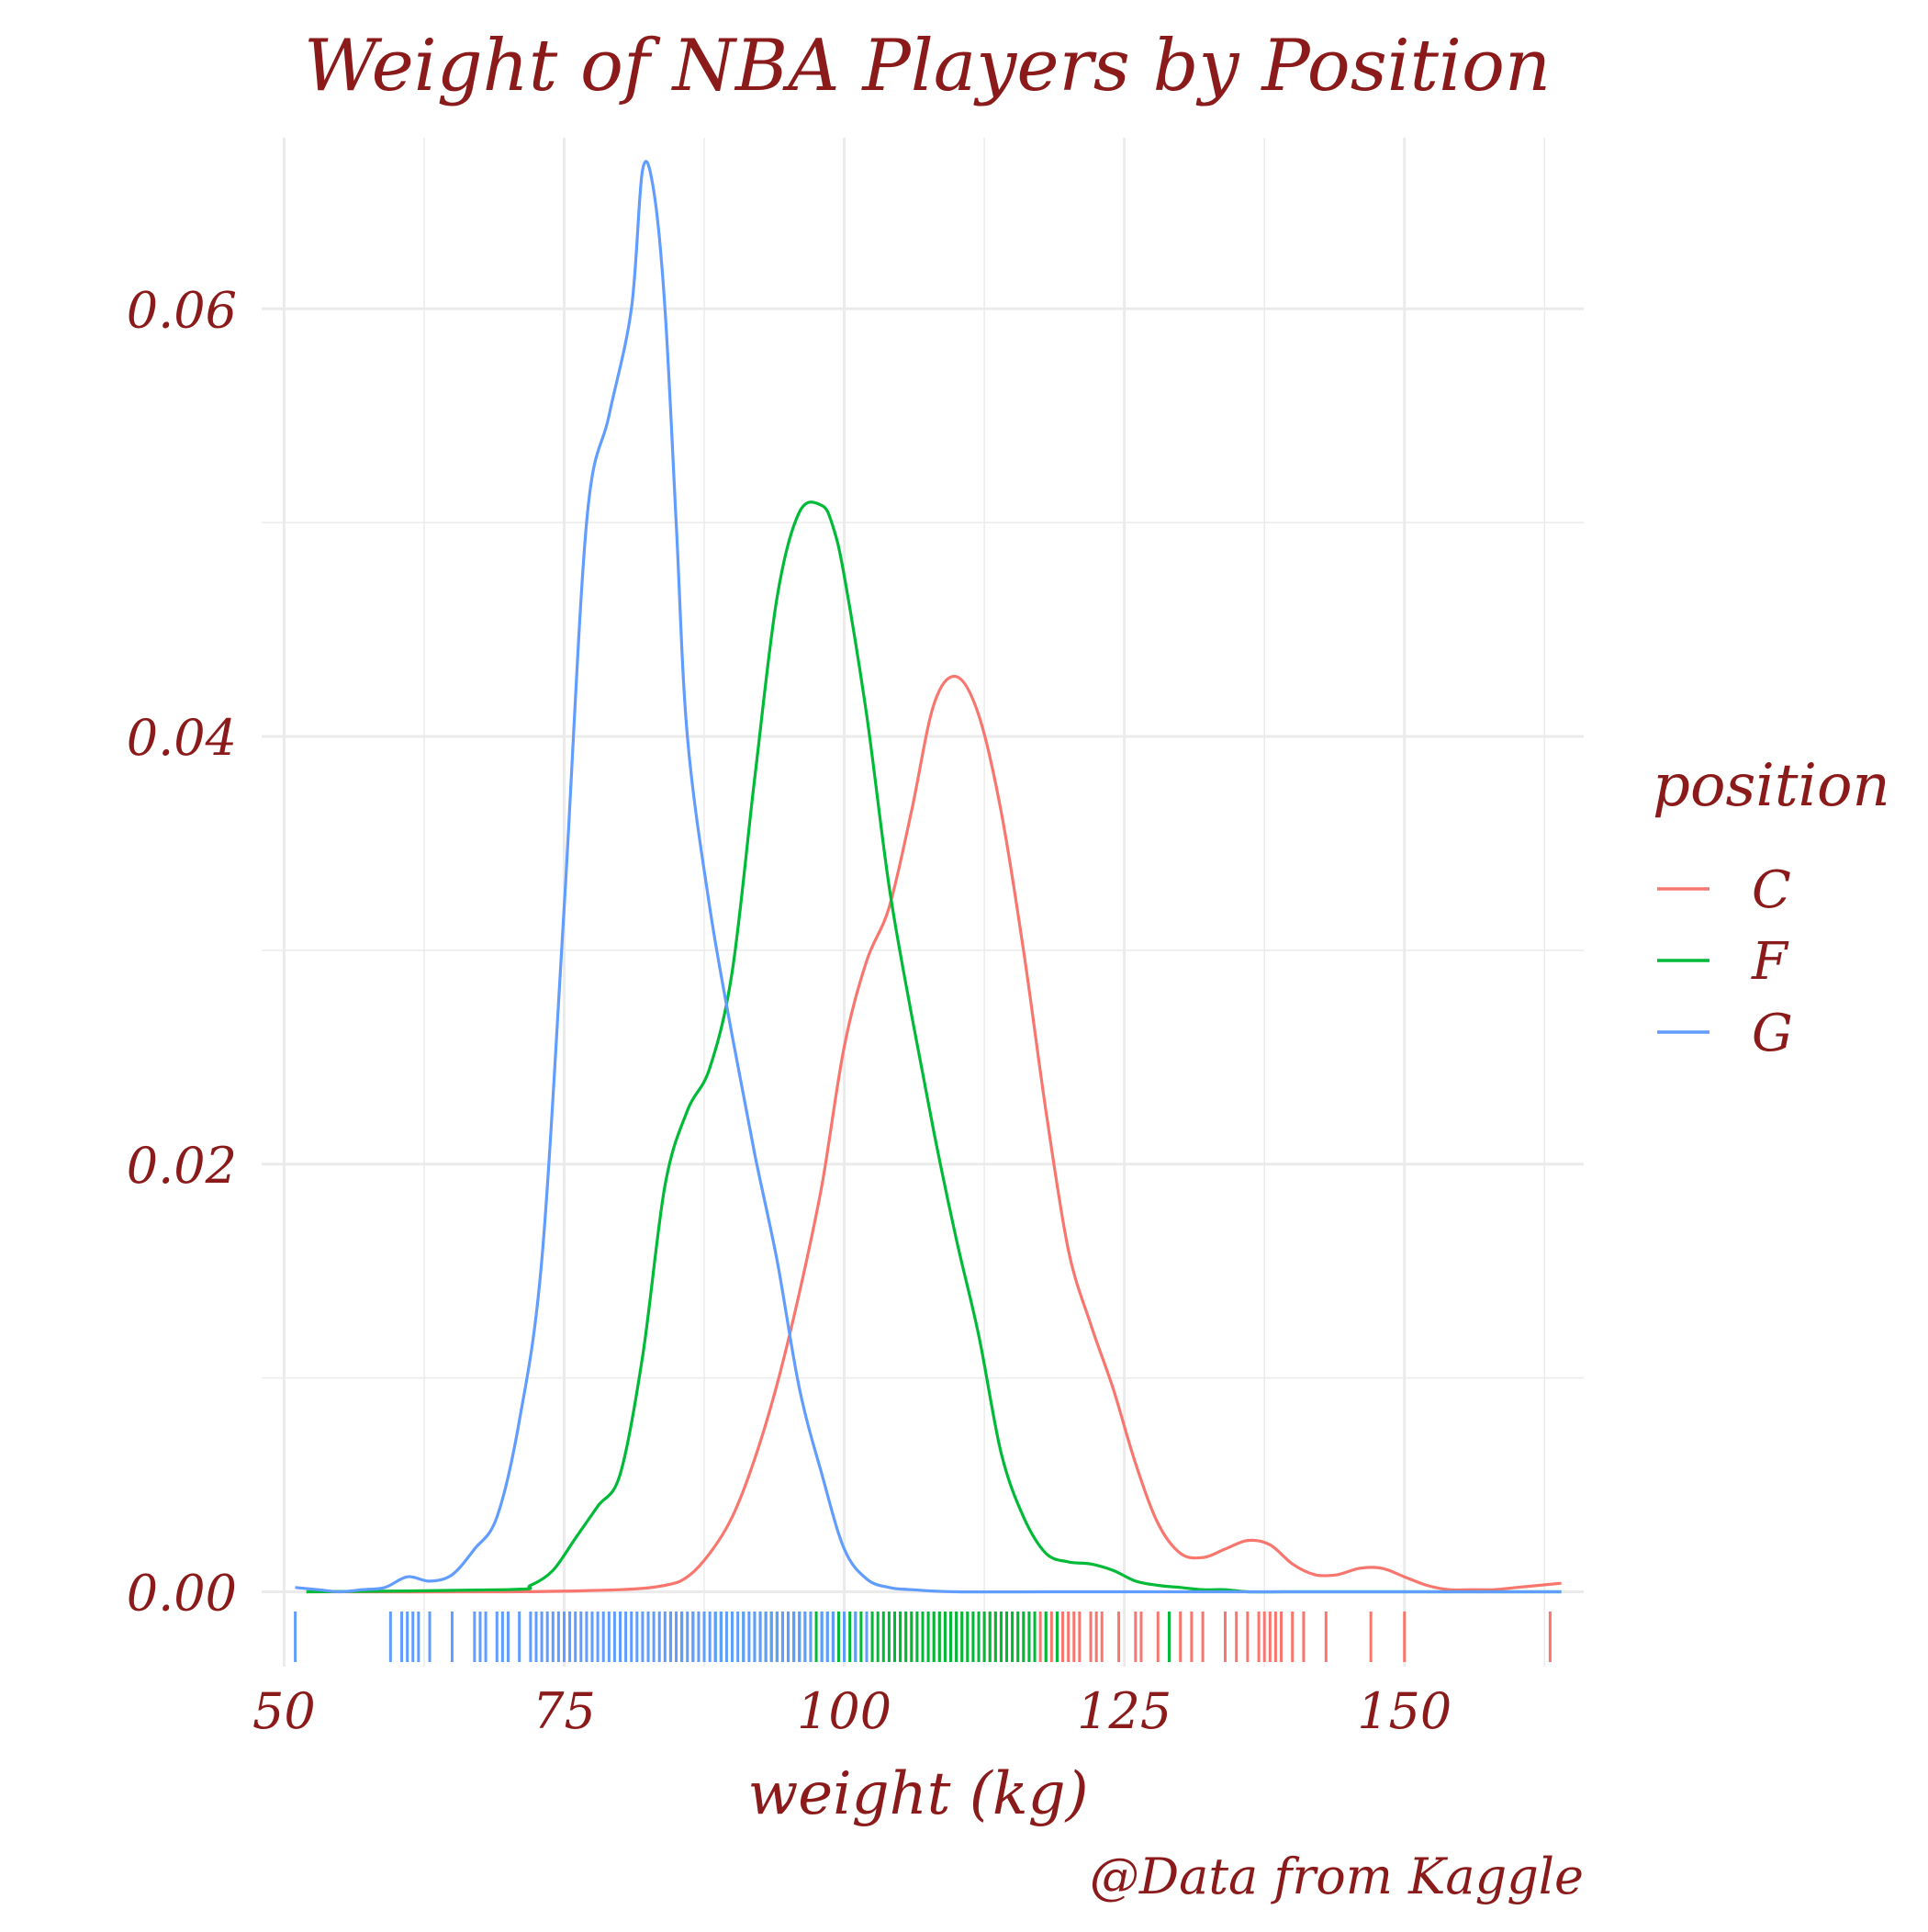 This screenshot has height=1932, width=1928. I want to click on x-tick-label: 75, so click(564, 1711).